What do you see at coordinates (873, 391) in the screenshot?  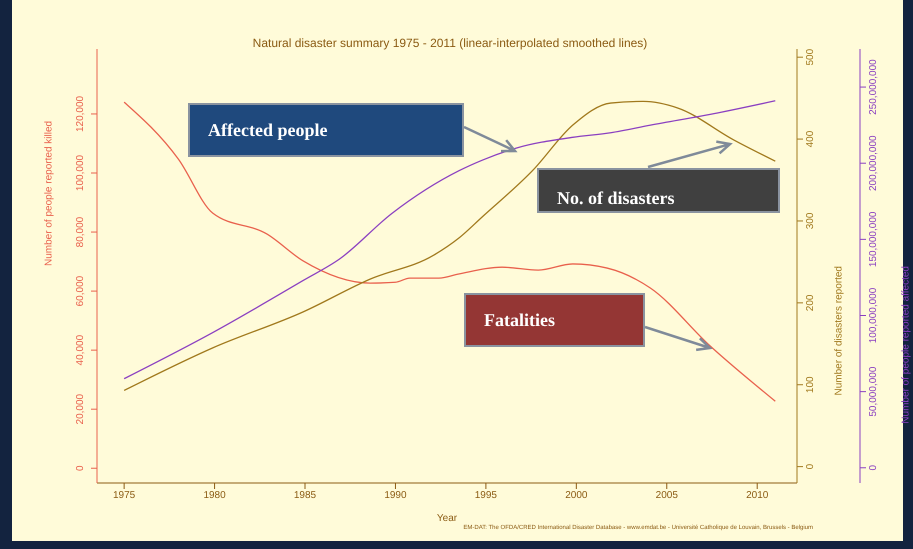 I see `y3-tick-label: 50,000,000` at bounding box center [873, 391].